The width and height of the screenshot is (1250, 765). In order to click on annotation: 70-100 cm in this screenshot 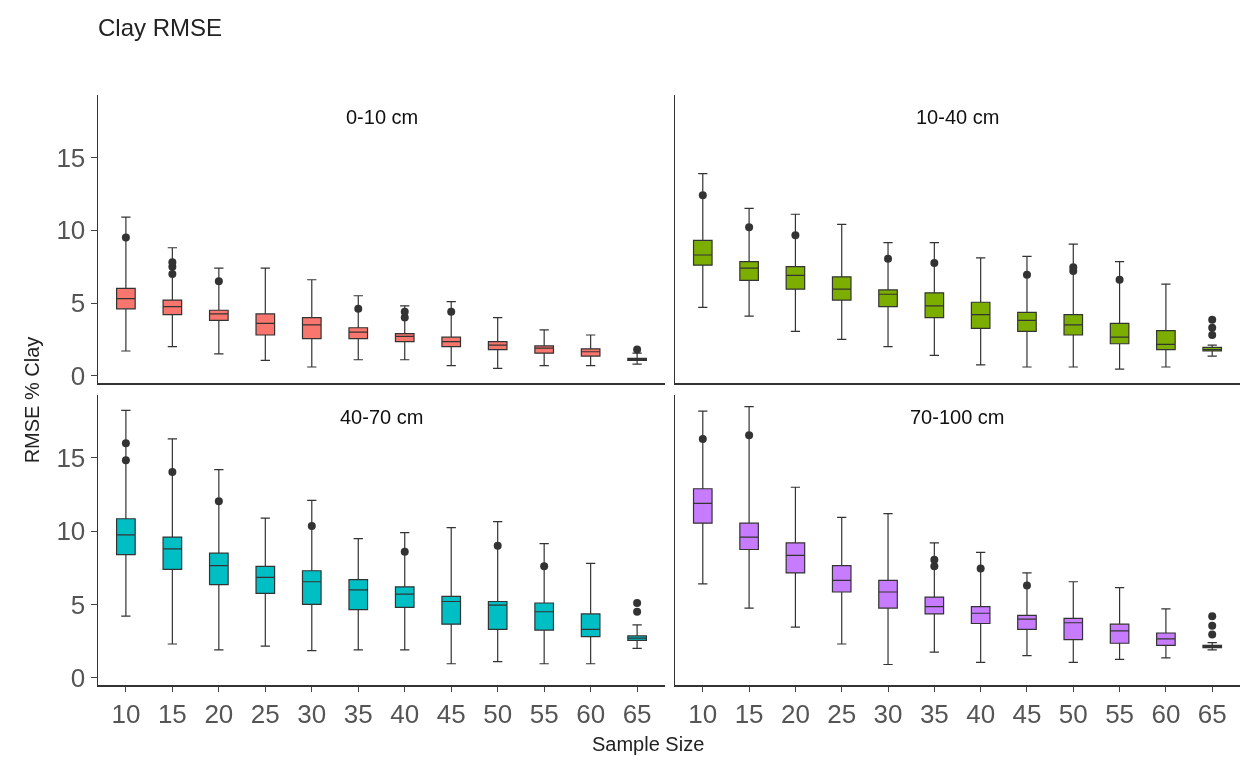, I will do `click(957, 417)`.